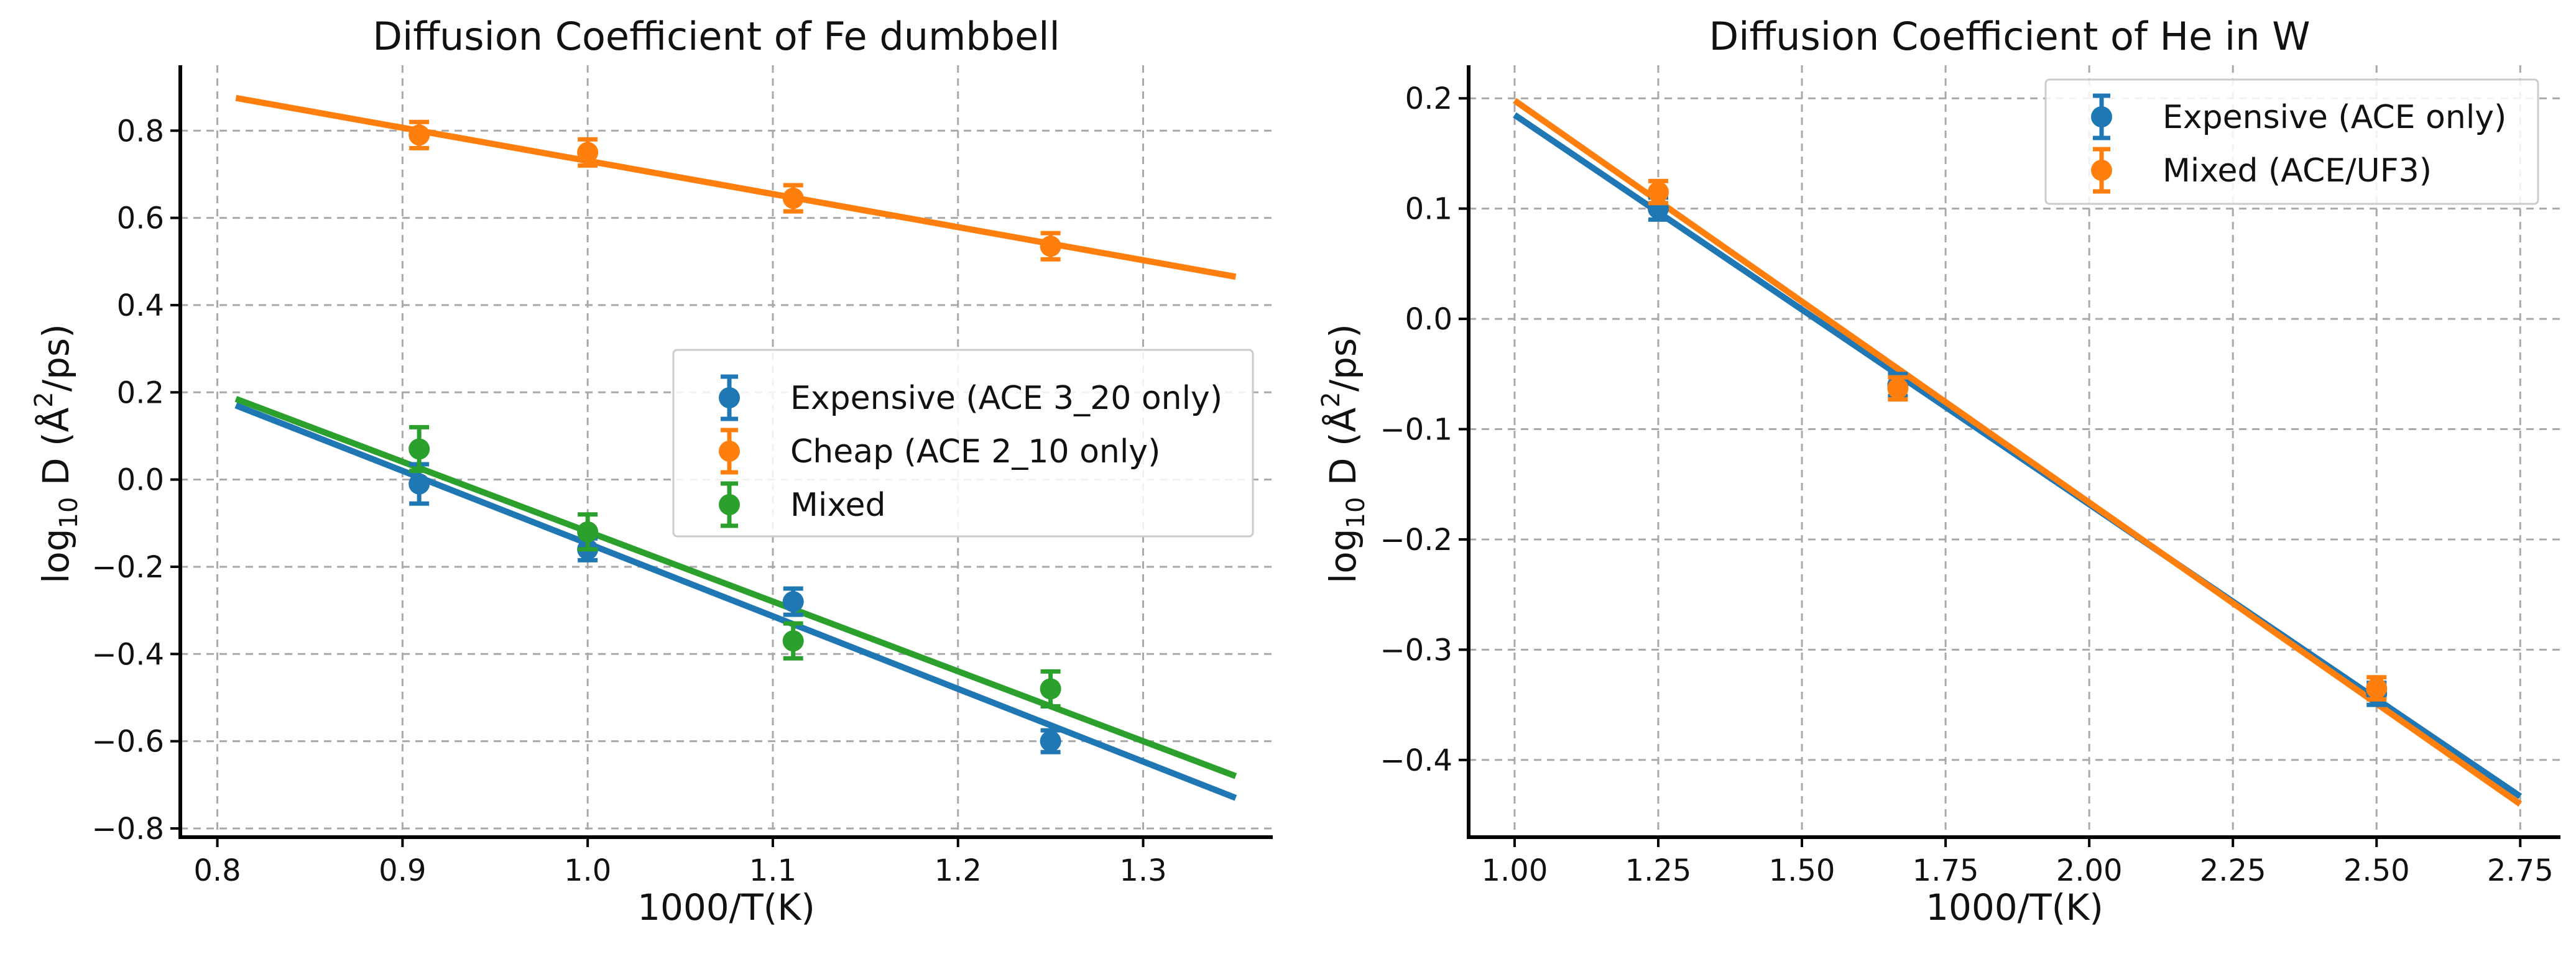  What do you see at coordinates (2017, 862) in the screenshot?
I see `x-ticks: 1.00 1.25 1.50 1.75 2.00 2.25 2.50 2.75` at bounding box center [2017, 862].